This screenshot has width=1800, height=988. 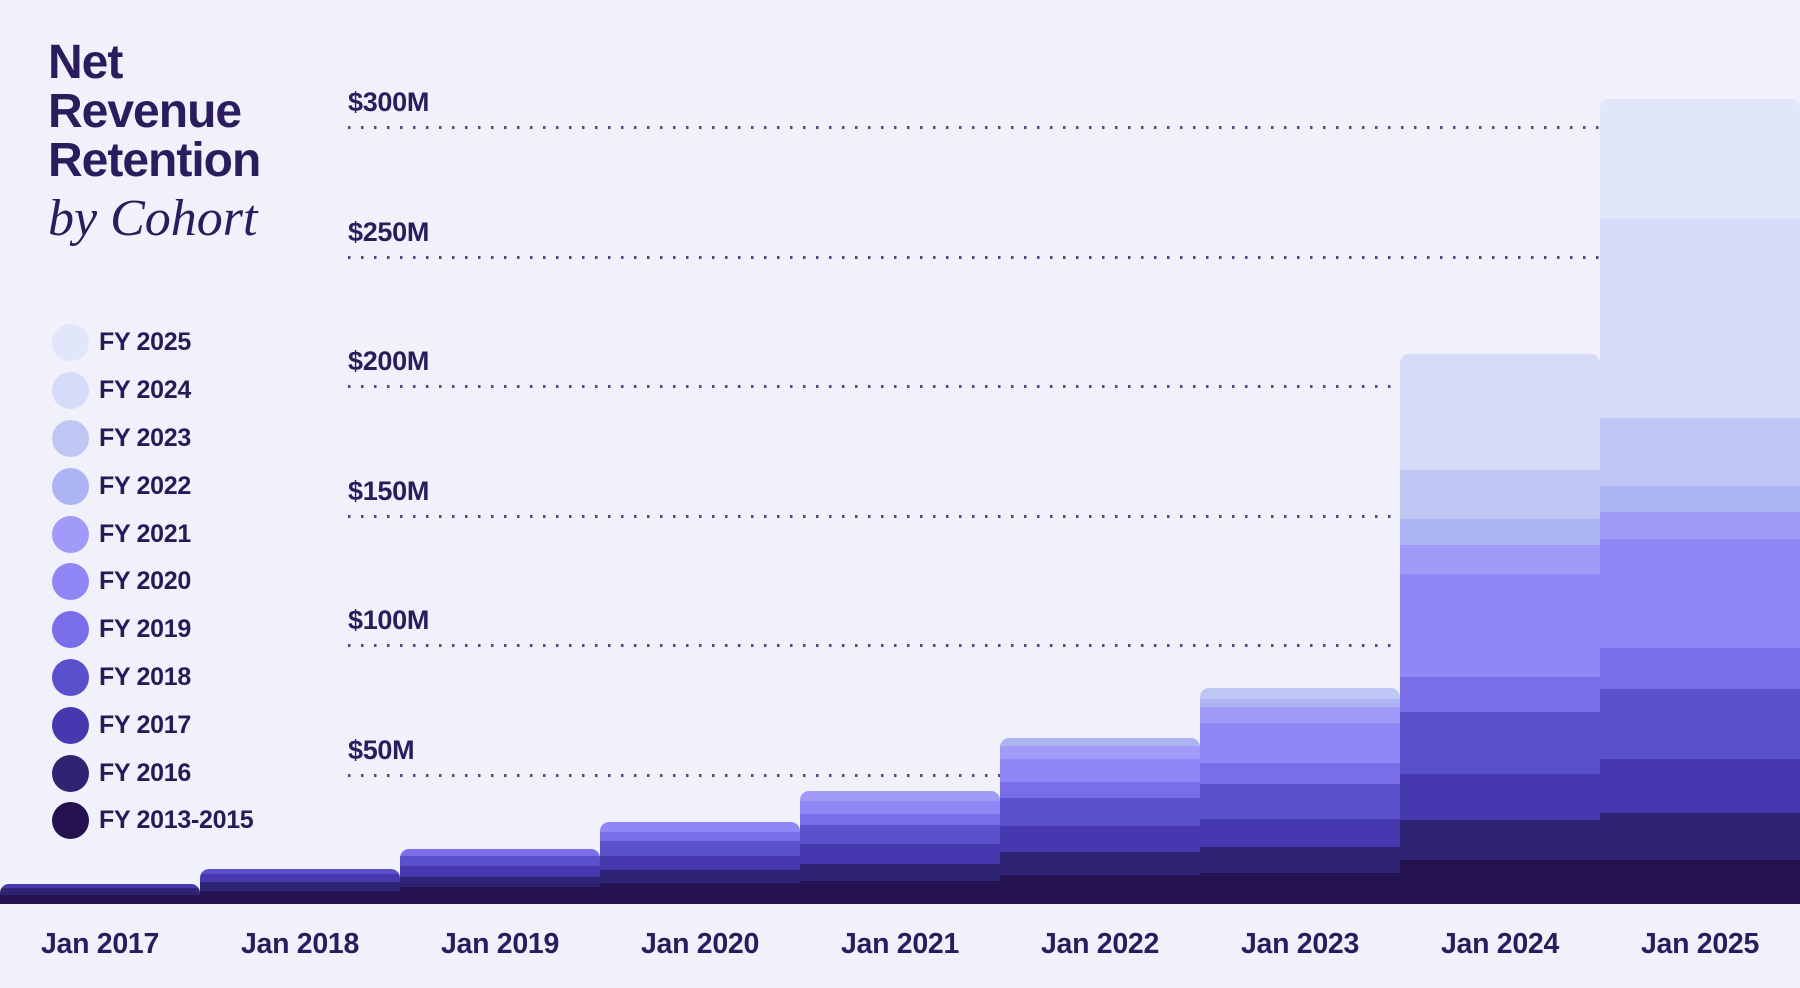 I want to click on legend-item-fy-2021: FY 2021, so click(x=152, y=534).